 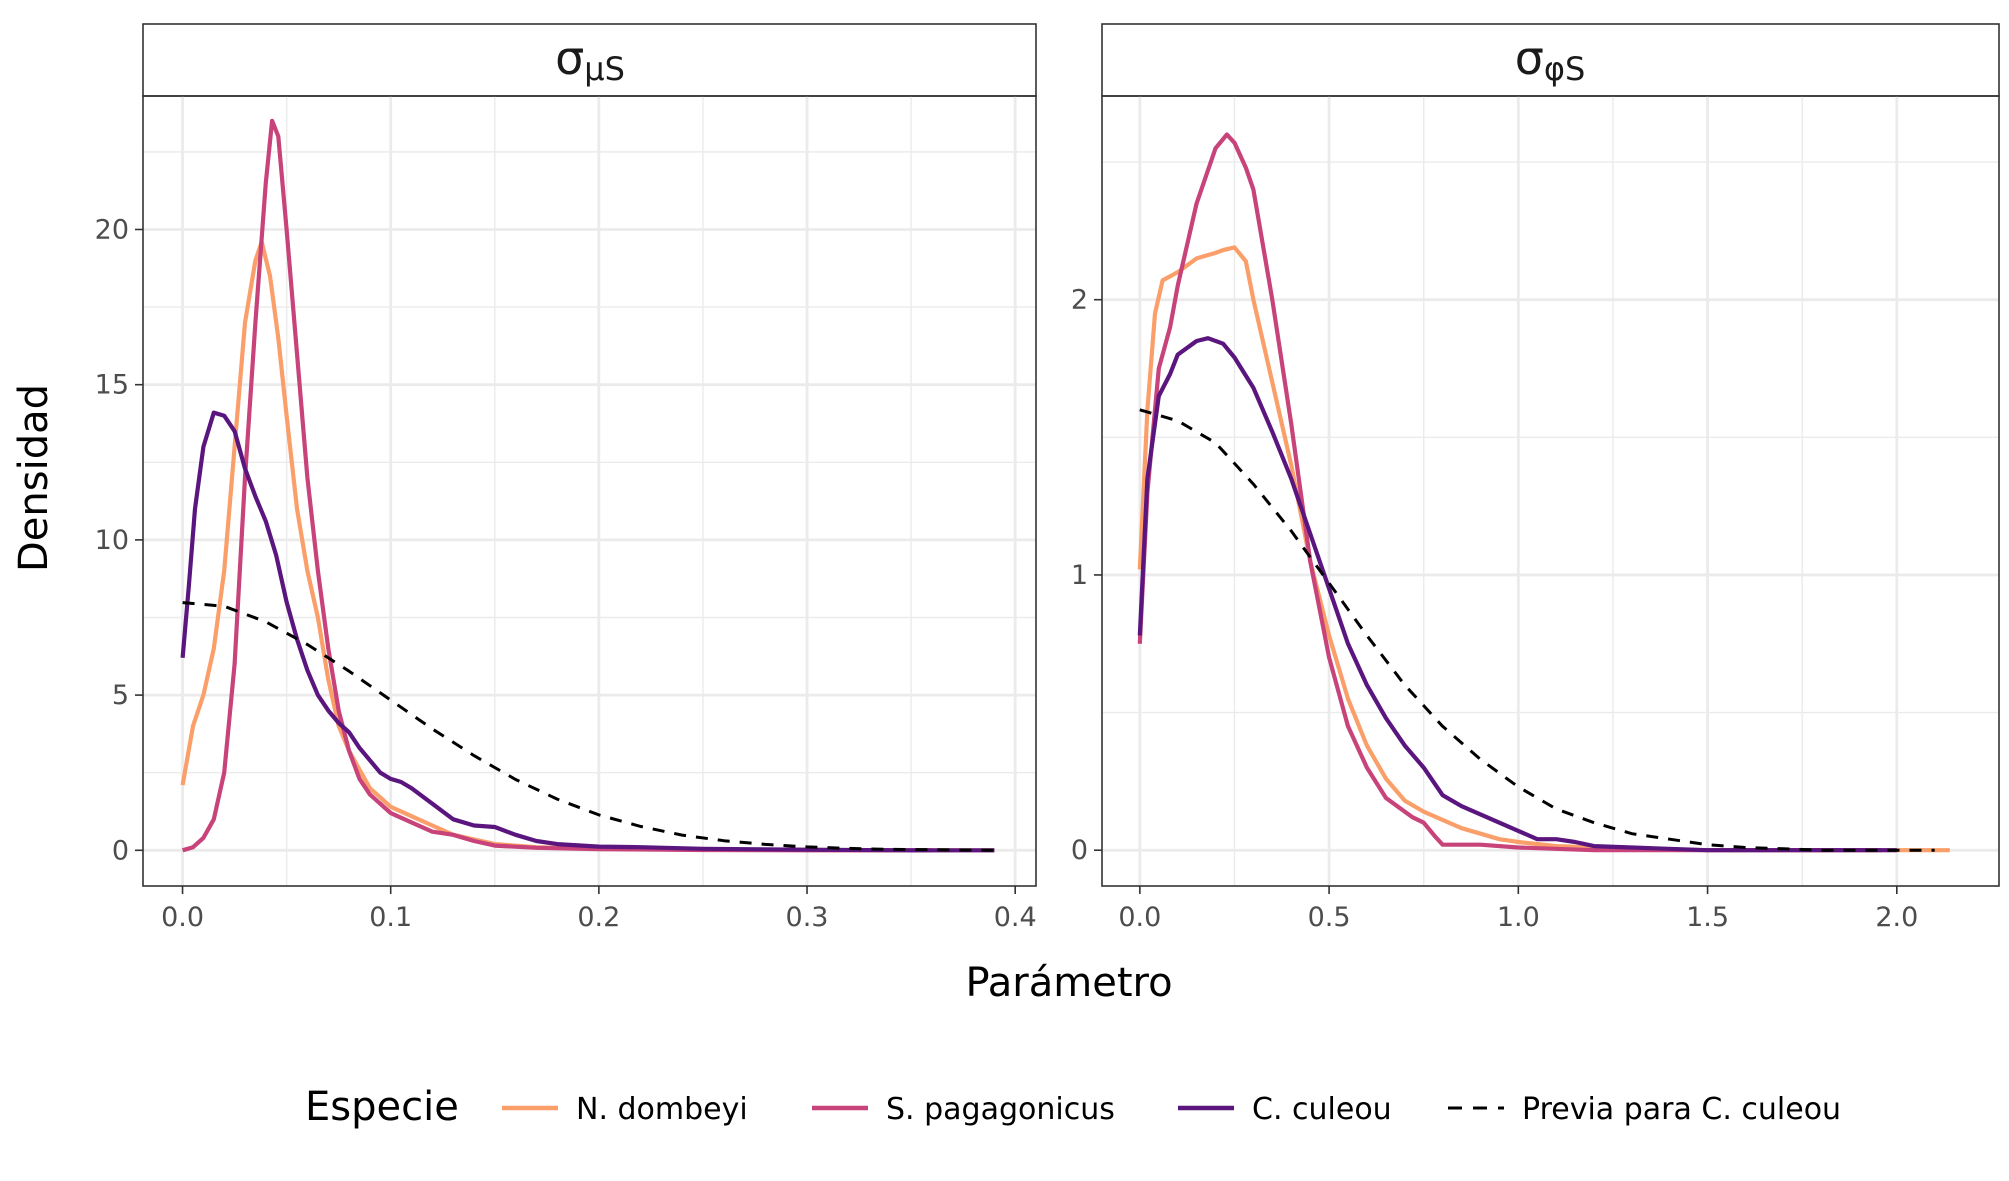 I want to click on x-tick-label: 1.5, so click(x=1707, y=917).